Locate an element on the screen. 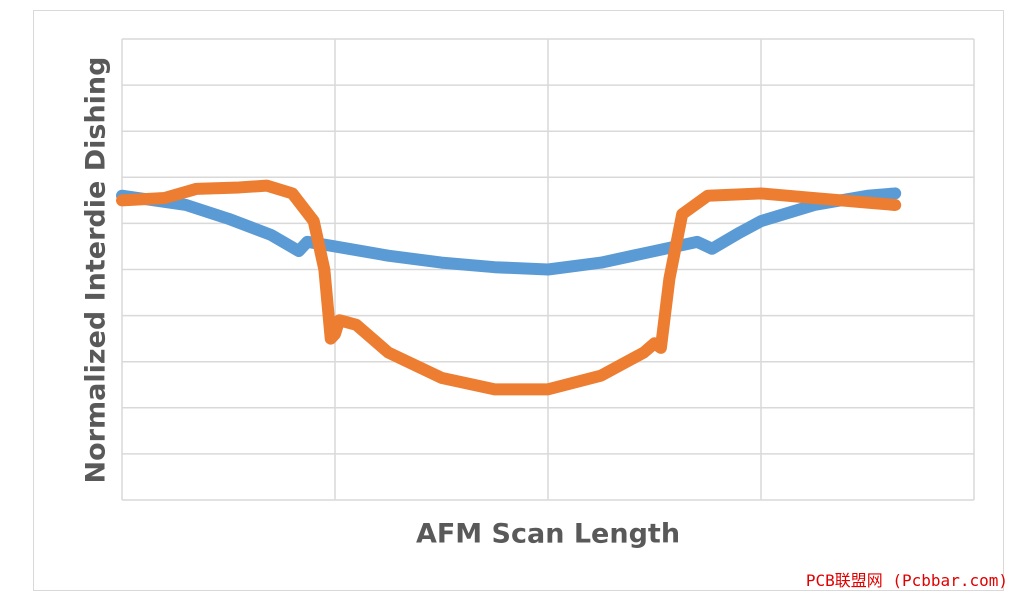  series-line is located at coordinates (509, 231).